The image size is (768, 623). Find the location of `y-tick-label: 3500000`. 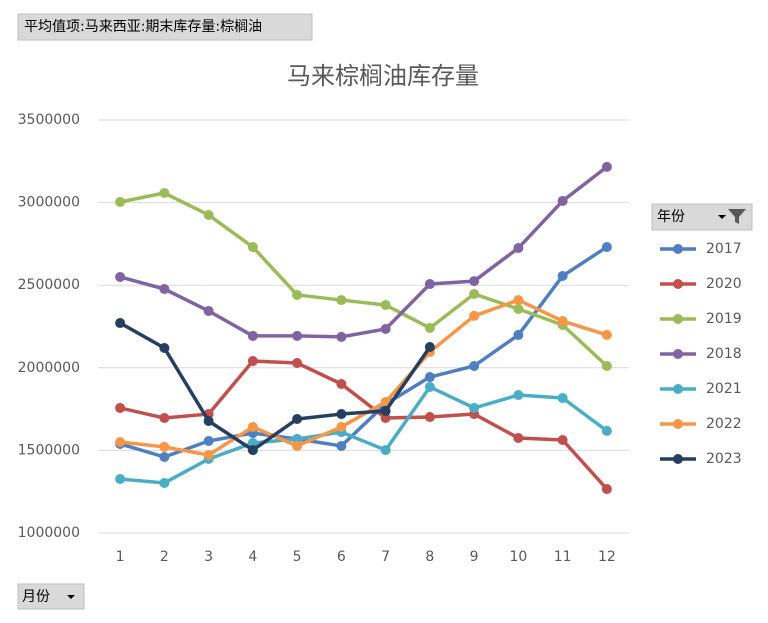

y-tick-label: 3500000 is located at coordinates (49, 120).